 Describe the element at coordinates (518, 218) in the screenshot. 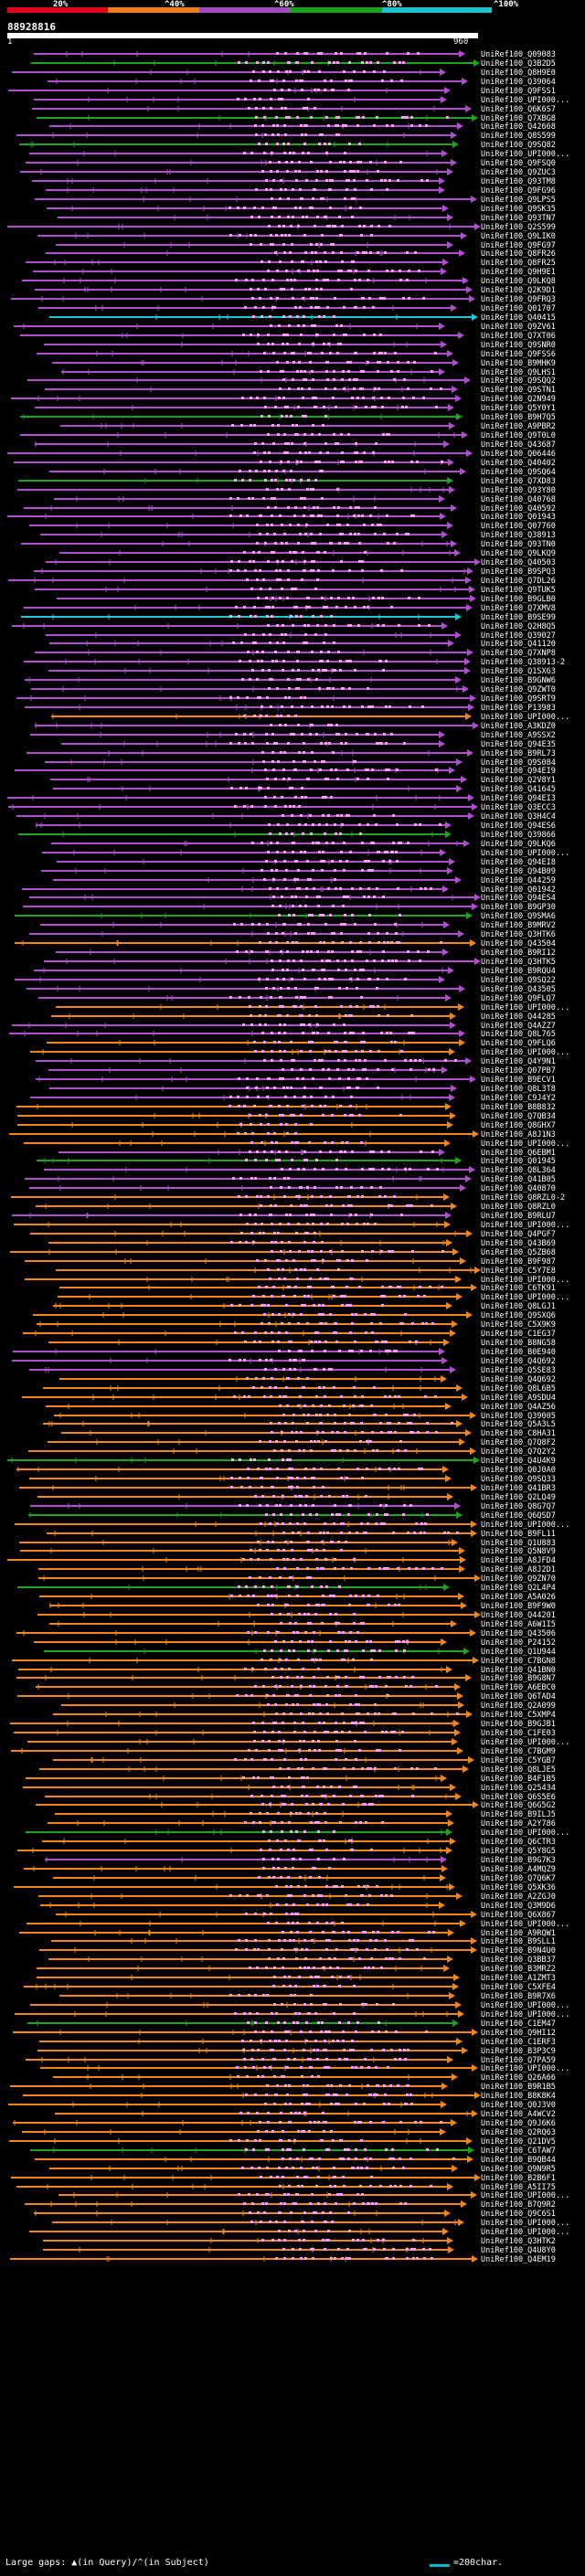

I see `hit-label: UniRef100_Q93TN7` at that location.